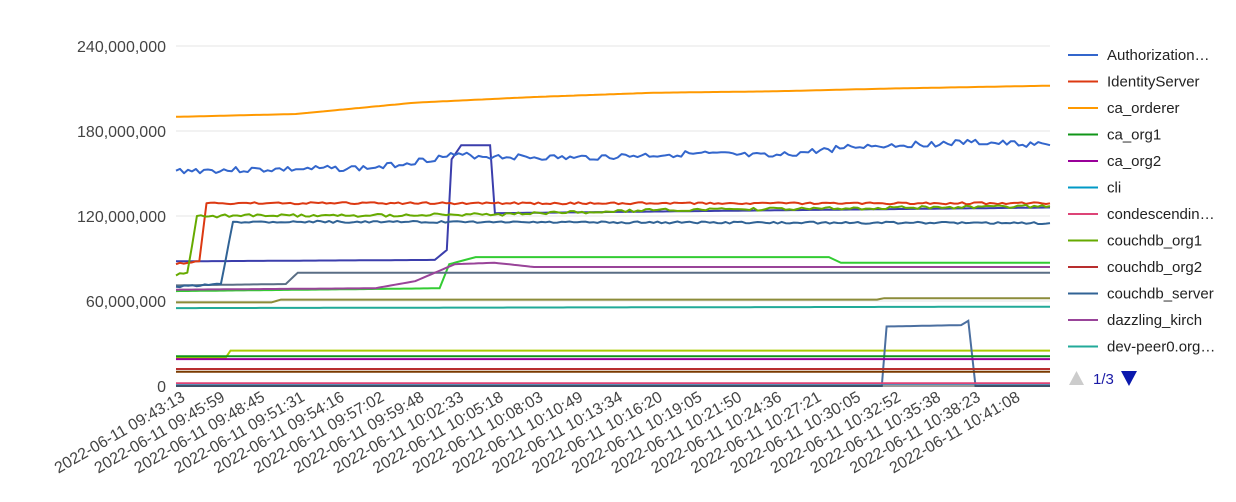  What do you see at coordinates (1154, 267) in the screenshot?
I see `legend-label: couchdb_org2` at bounding box center [1154, 267].